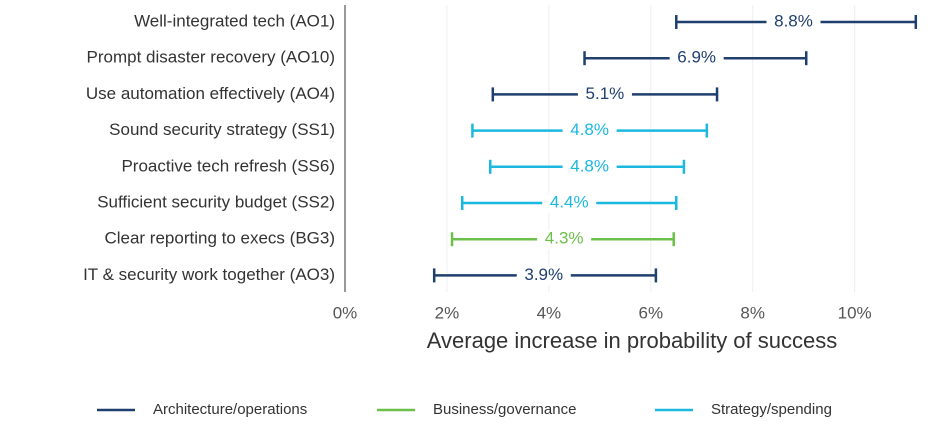 The image size is (930, 425). What do you see at coordinates (855, 312) in the screenshot?
I see `x-tick-label: 10%` at bounding box center [855, 312].